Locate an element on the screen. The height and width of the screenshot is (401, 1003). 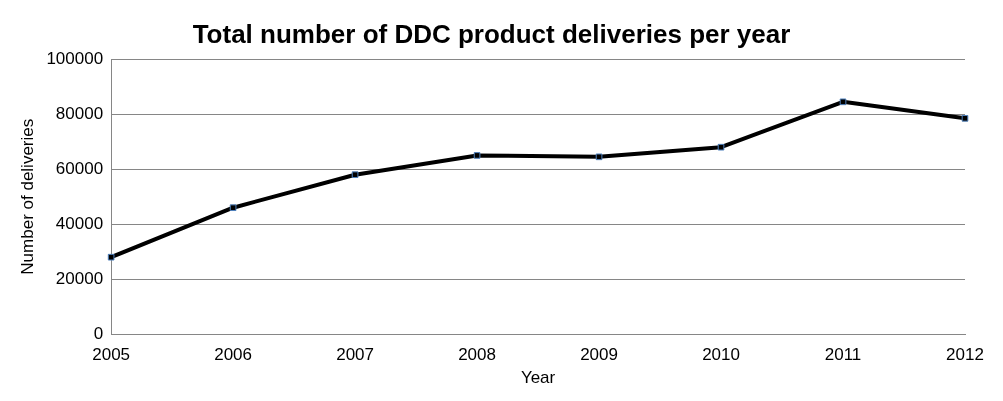
y-tick-label: 80000 is located at coordinates (79, 113).